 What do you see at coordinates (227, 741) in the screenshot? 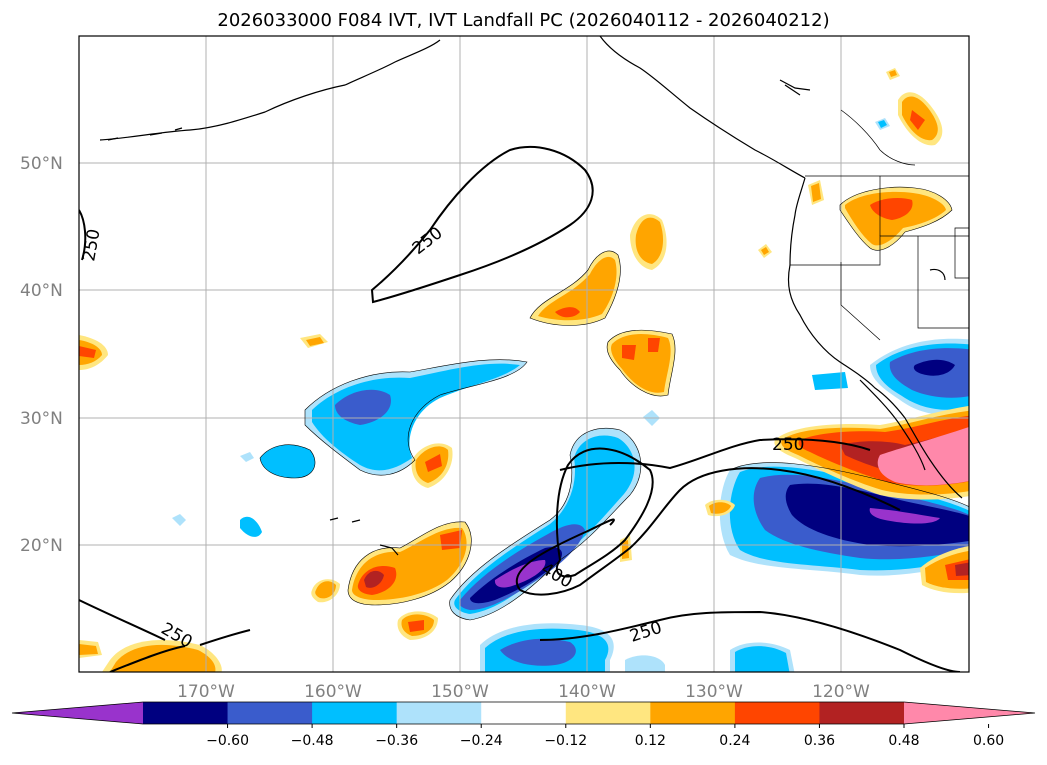
I see `colorbar-tick-label: −0.60` at bounding box center [227, 741].